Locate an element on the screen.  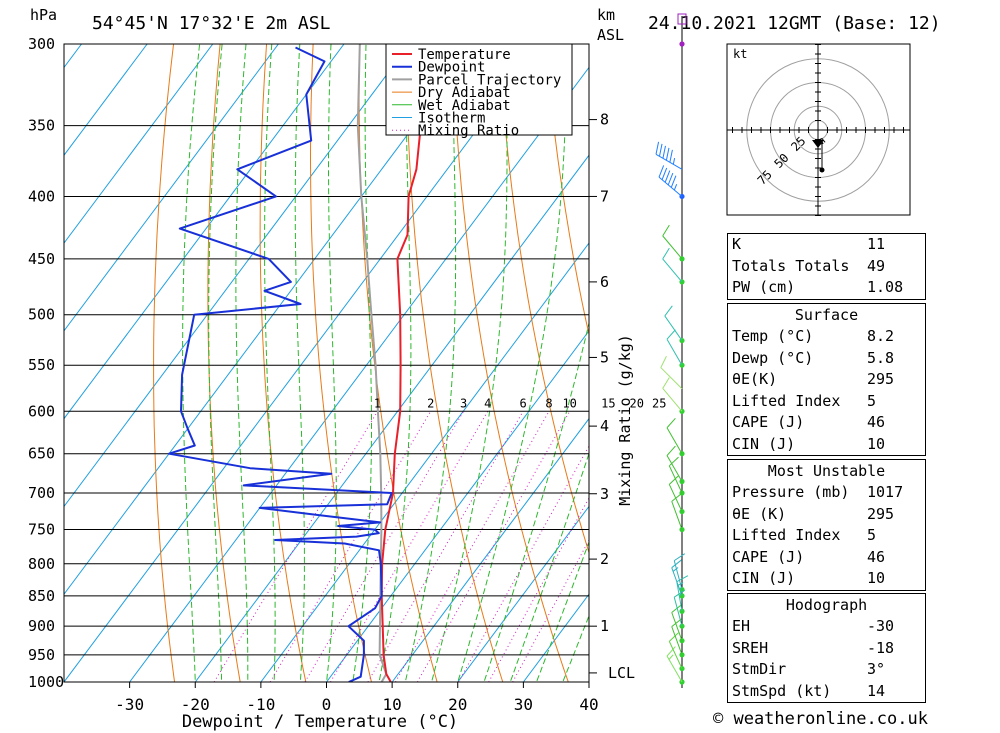
hodo-value: -18 is located at coordinates (881, 647).